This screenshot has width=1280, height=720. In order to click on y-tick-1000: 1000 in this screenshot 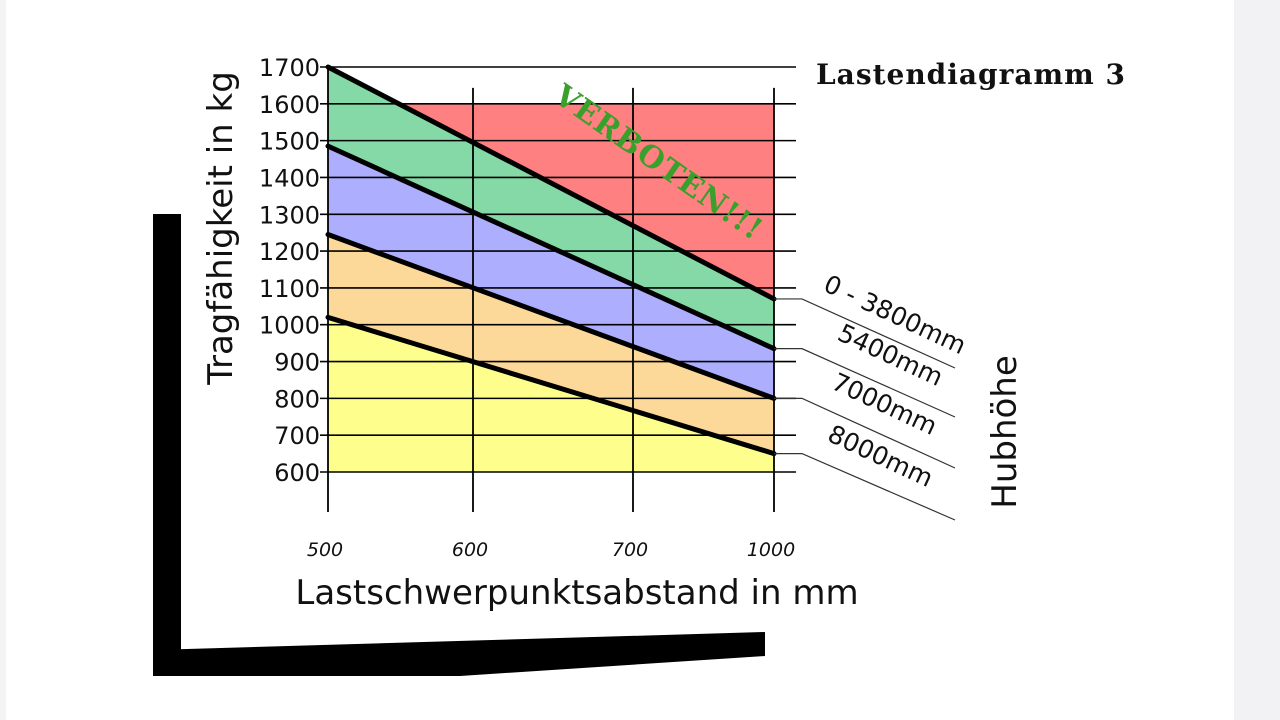, I will do `click(289, 326)`.